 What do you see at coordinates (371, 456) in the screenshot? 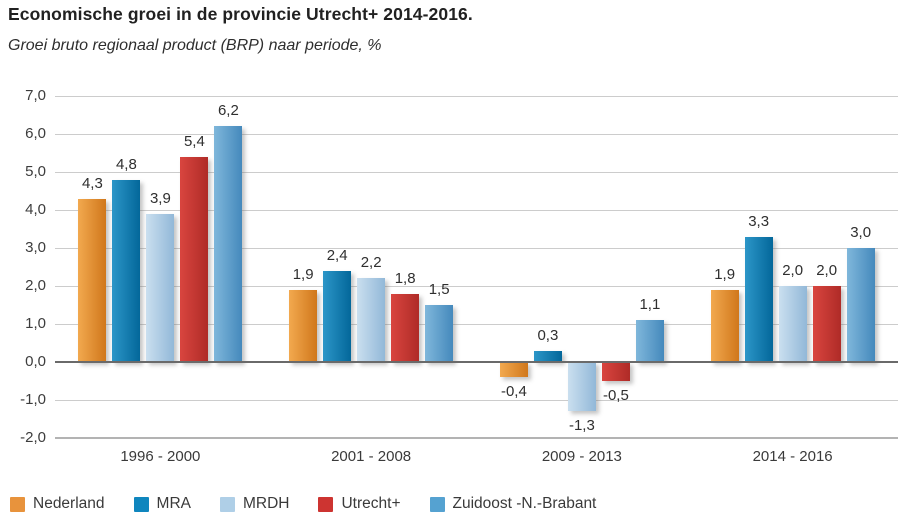
I see `x-axis-label: 2001 - 2008` at bounding box center [371, 456].